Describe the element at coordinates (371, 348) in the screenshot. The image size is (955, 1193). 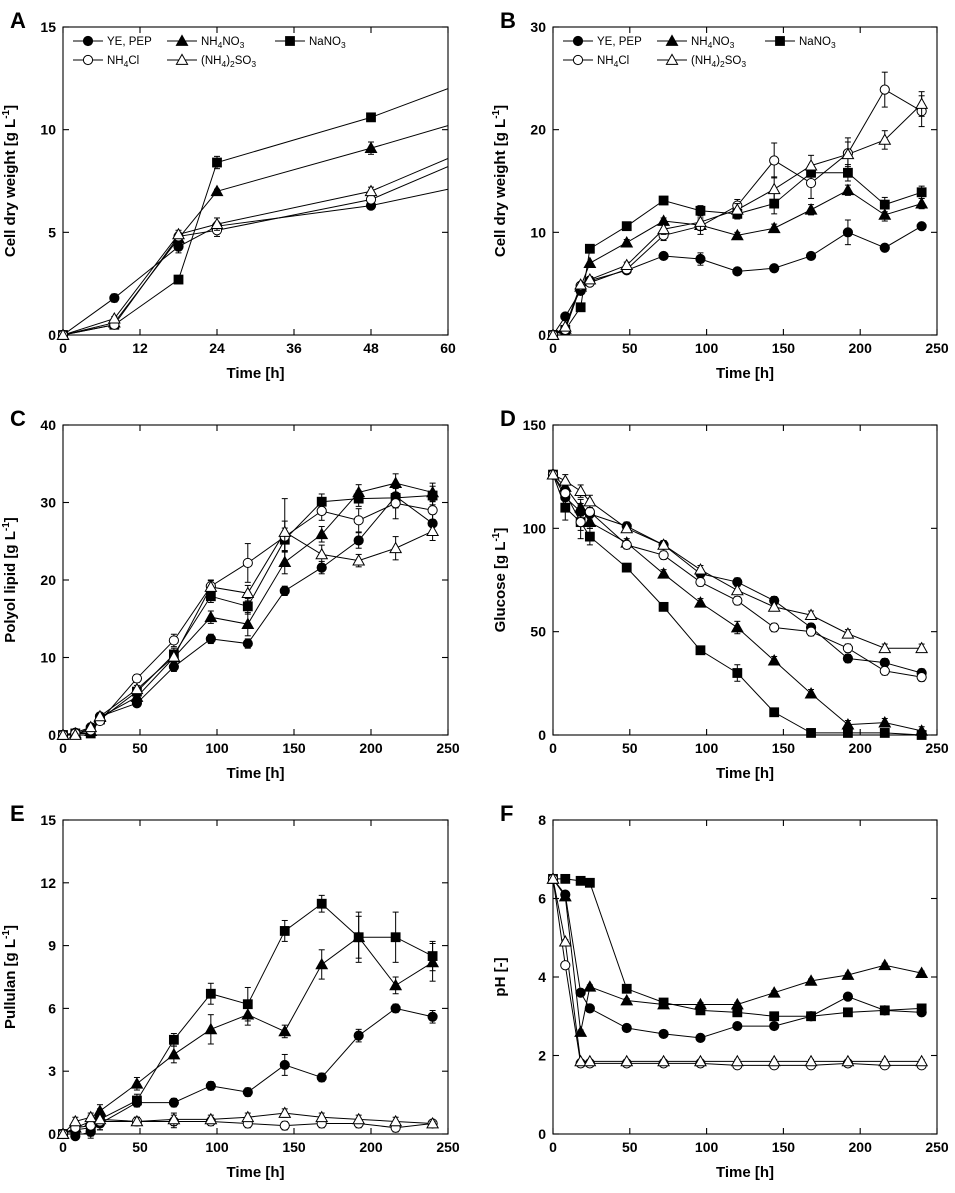
I see `x-tick-label: 48` at that location.